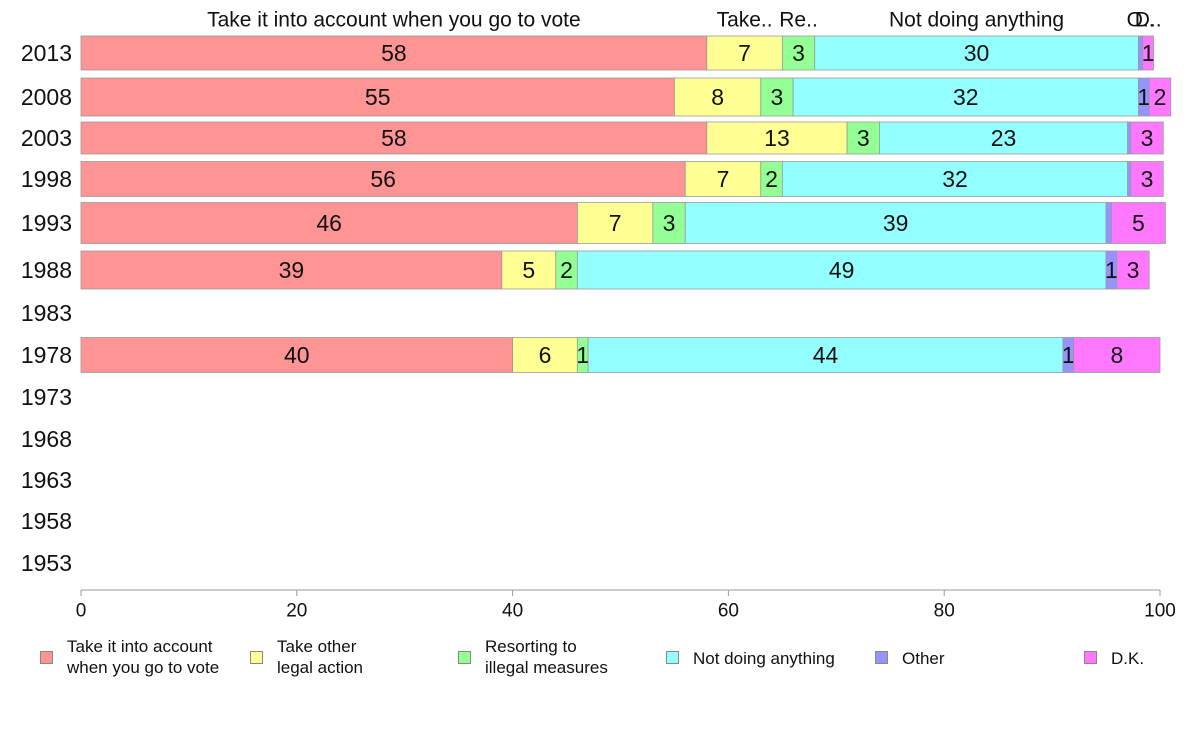  What do you see at coordinates (46, 53) in the screenshot?
I see `y-tick-label: 2013` at bounding box center [46, 53].